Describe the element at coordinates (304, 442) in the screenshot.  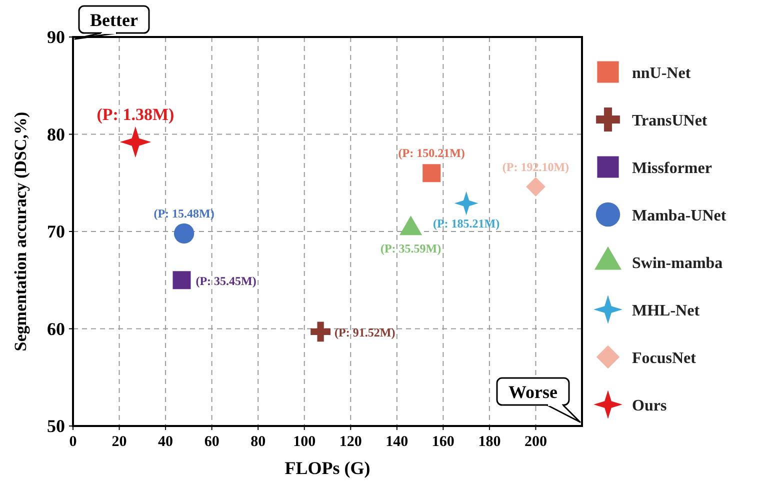
I see `x-tick-label: 100` at that location.